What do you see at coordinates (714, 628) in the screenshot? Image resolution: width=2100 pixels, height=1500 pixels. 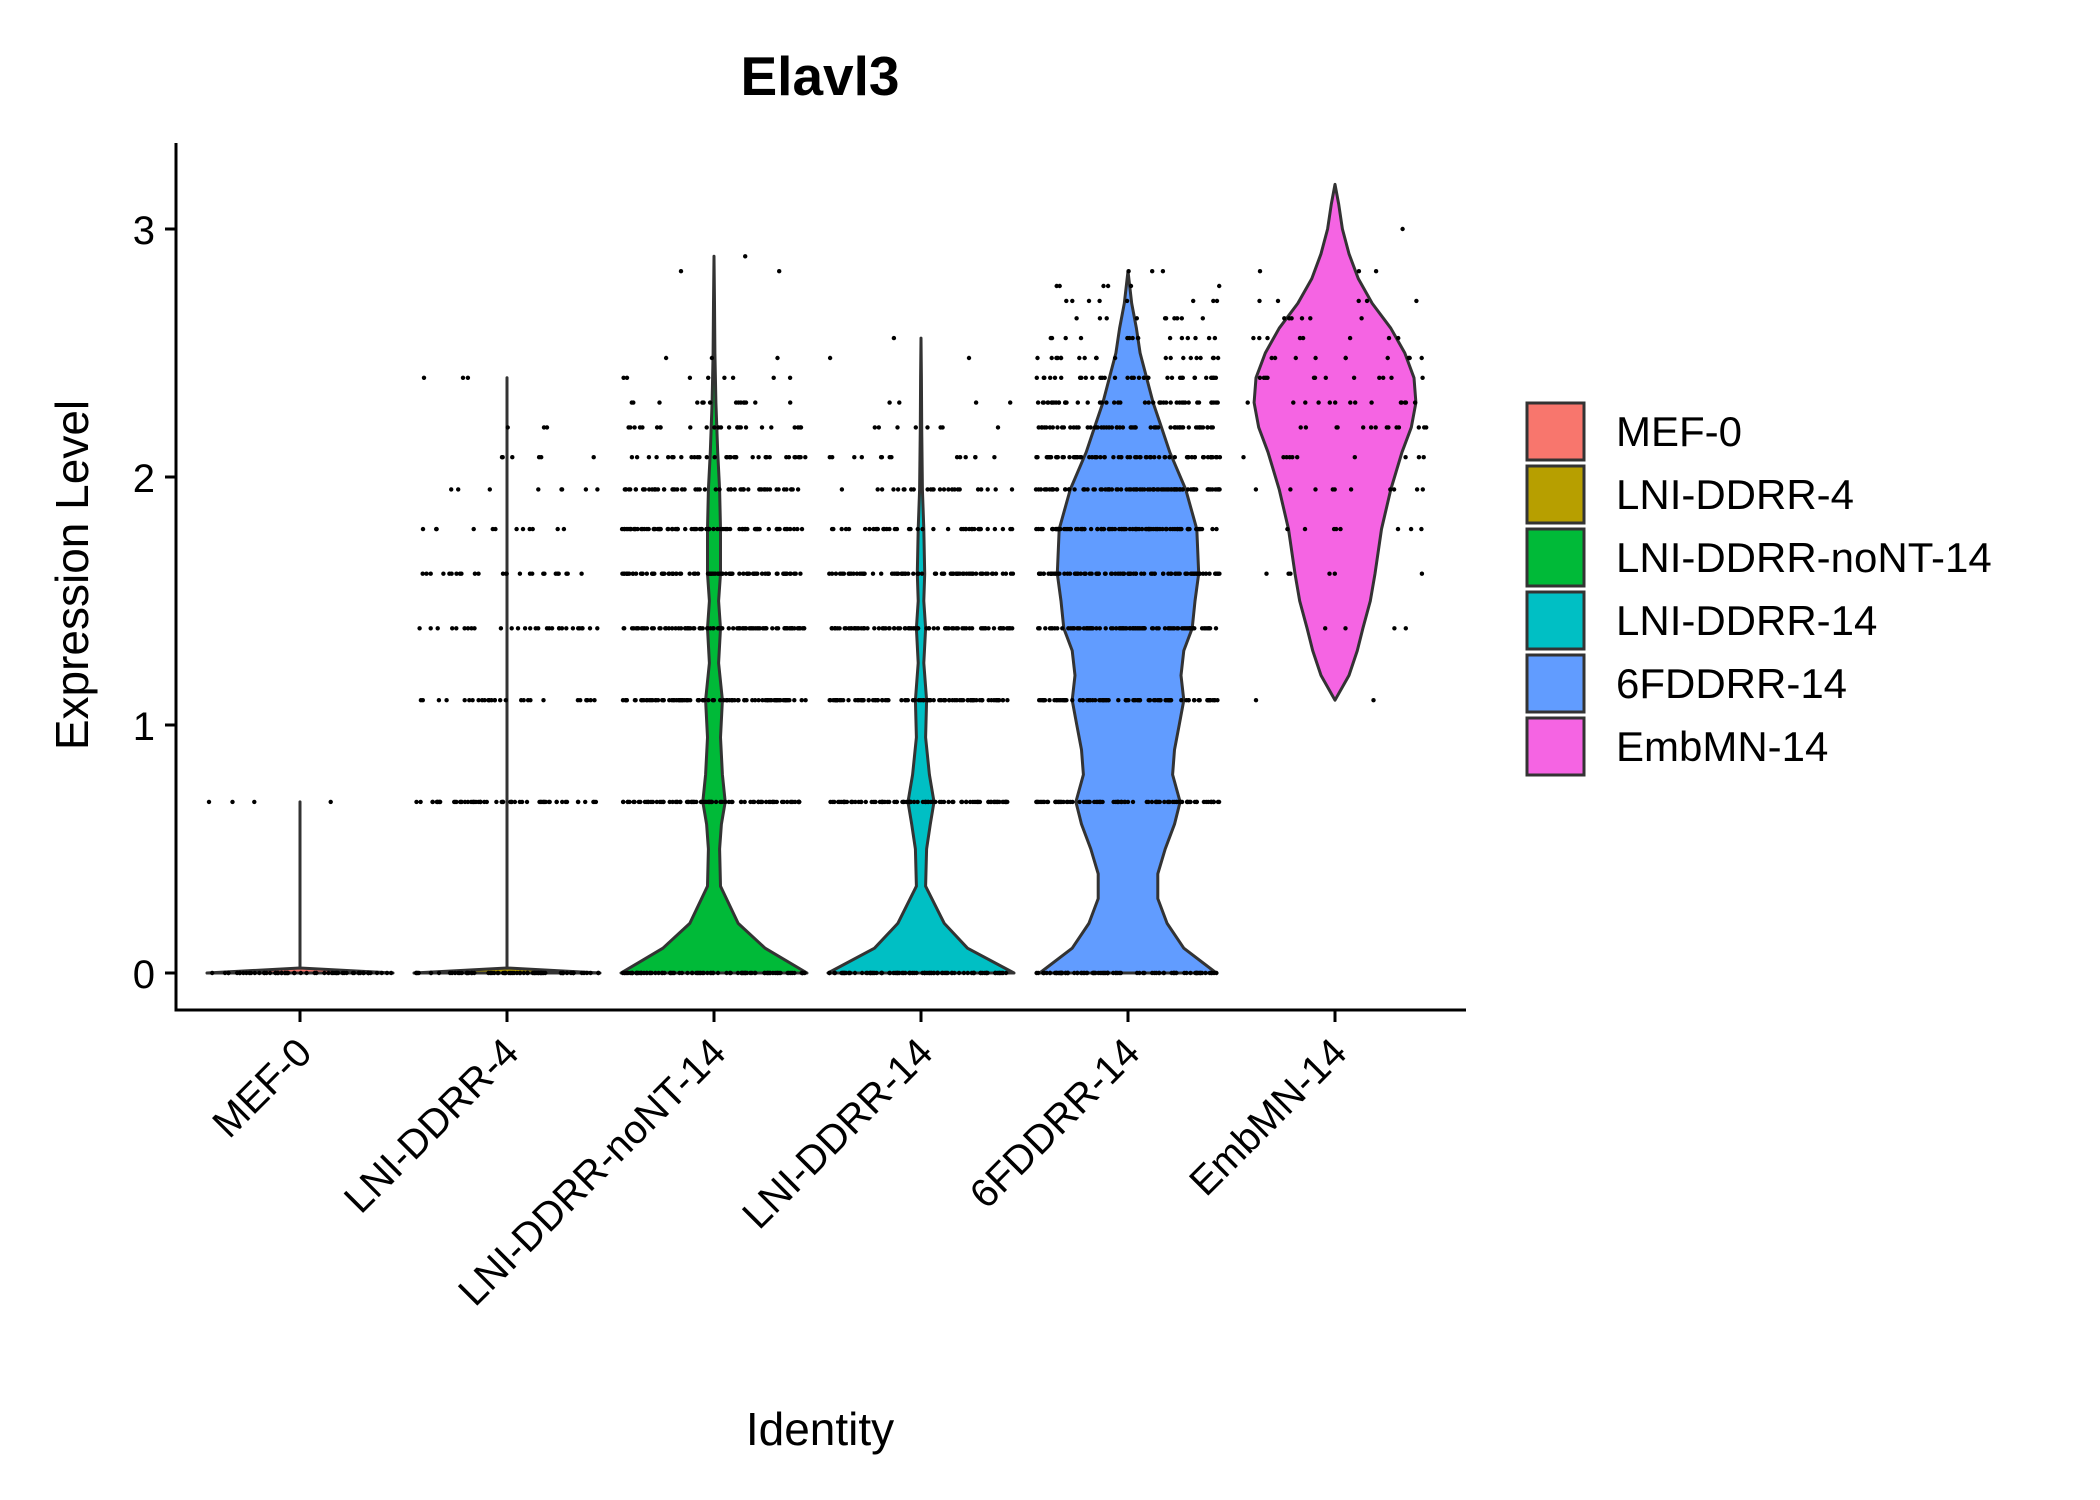 I see `points-LNI-DDRR-noNT-14-1.39` at bounding box center [714, 628].